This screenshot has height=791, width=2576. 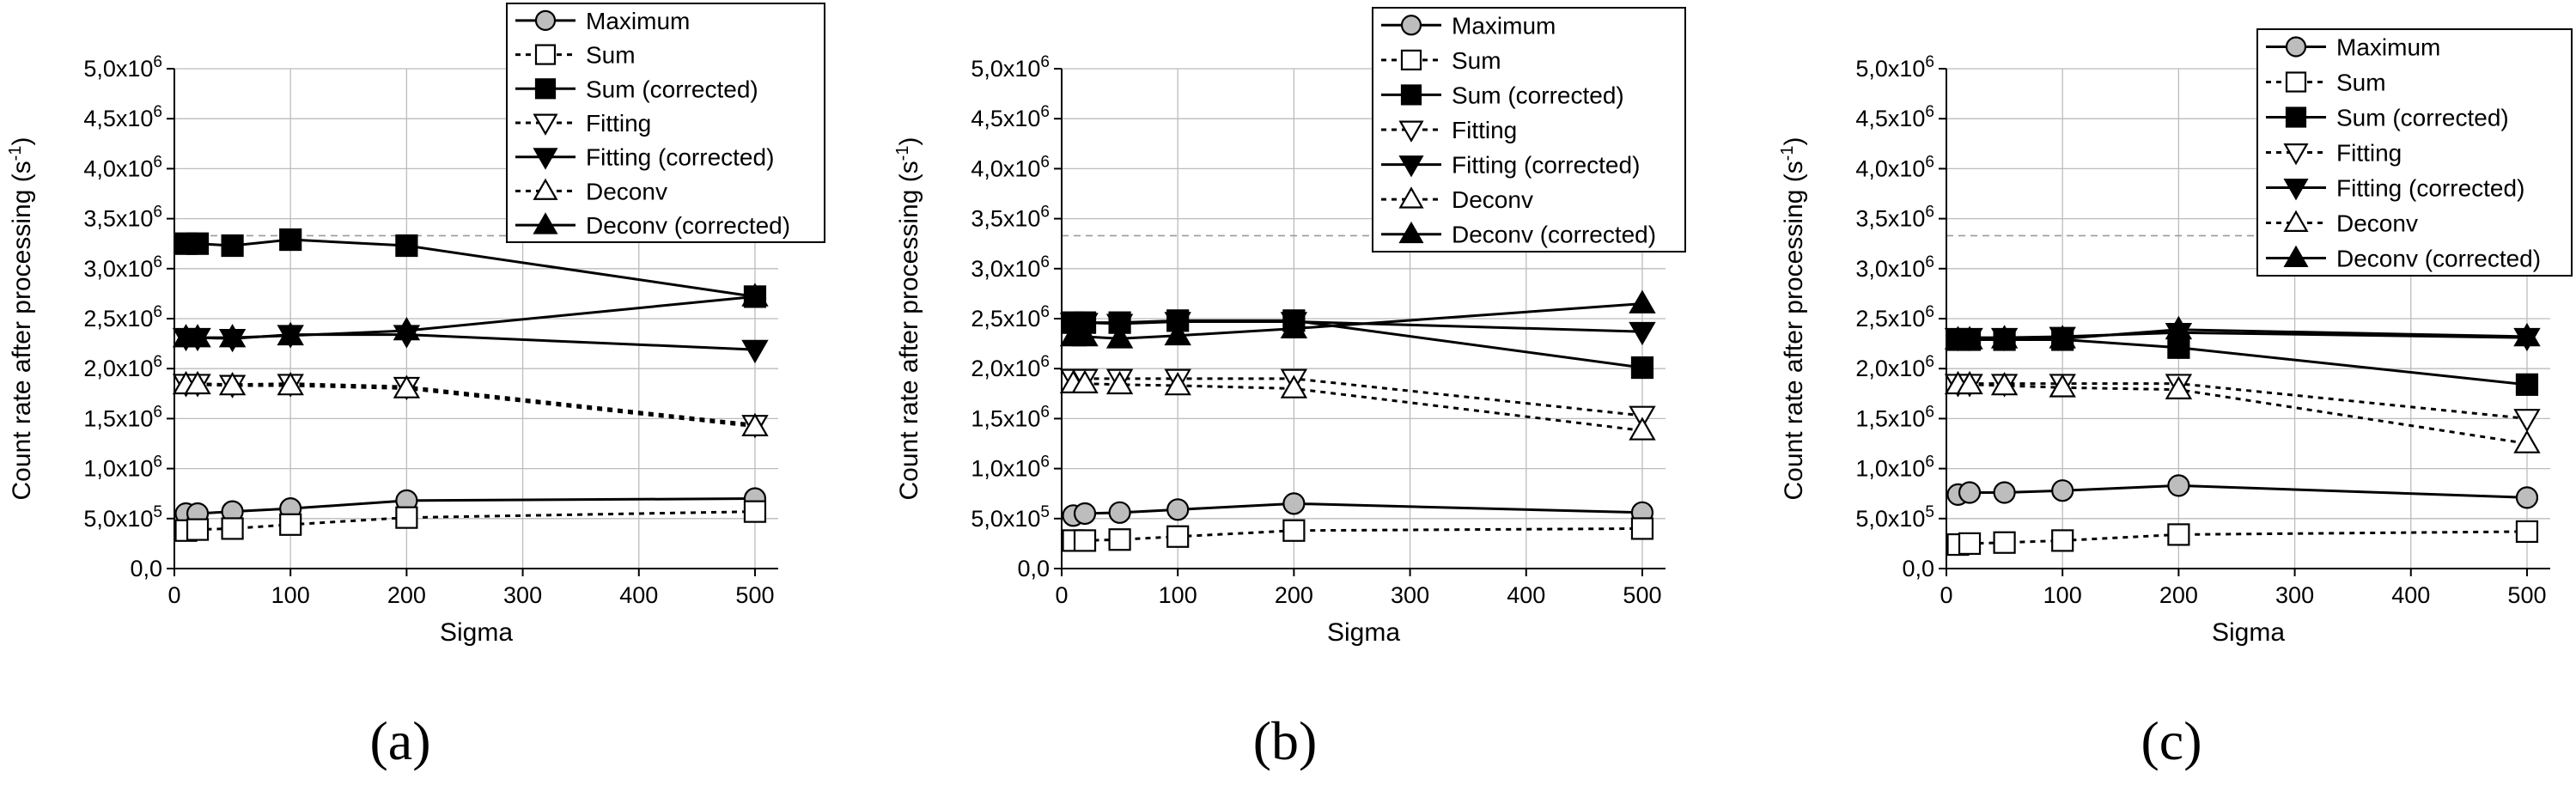 What do you see at coordinates (1294, 595) in the screenshot?
I see `x-tick-label-2: 200` at bounding box center [1294, 595].